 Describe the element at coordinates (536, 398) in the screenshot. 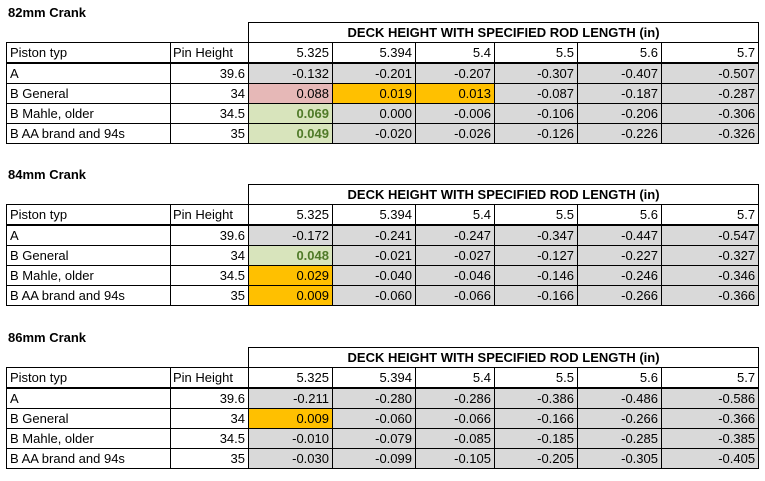

I see `deck-height-value-cell: -0.386` at that location.